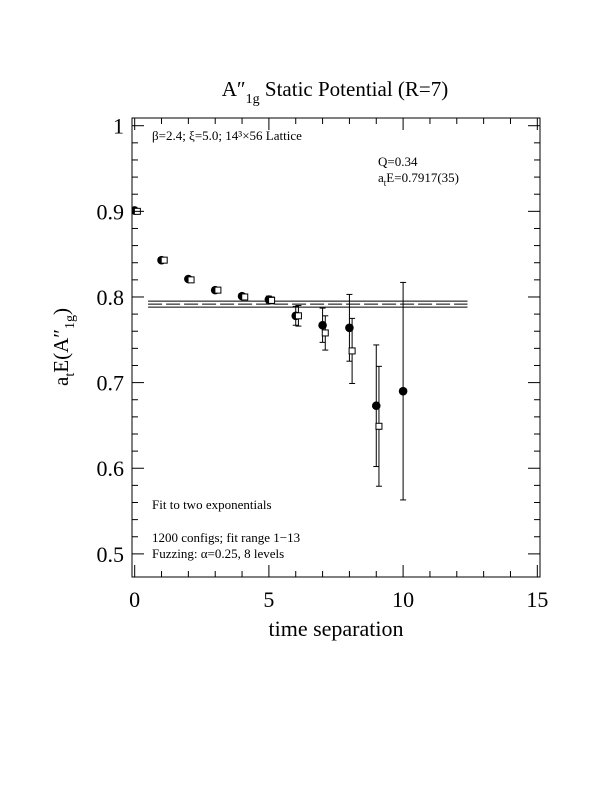 This screenshot has width=612, height=792. I want to click on annotation: Q=0.34, so click(398, 161).